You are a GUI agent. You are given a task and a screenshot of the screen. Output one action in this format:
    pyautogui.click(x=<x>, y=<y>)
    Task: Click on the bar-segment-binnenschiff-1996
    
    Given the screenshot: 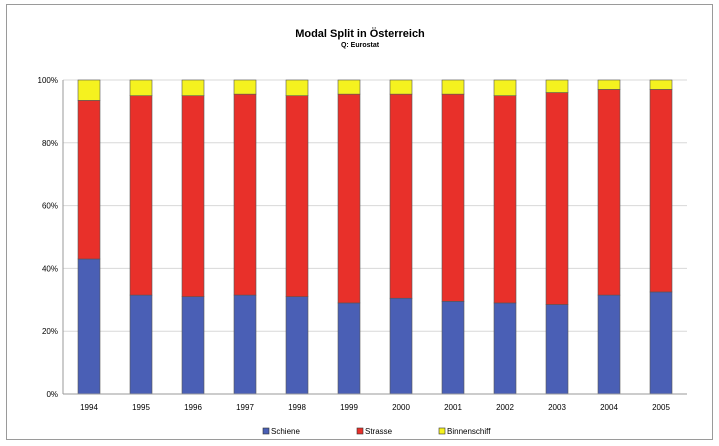 What is the action you would take?
    pyautogui.click(x=193, y=87)
    